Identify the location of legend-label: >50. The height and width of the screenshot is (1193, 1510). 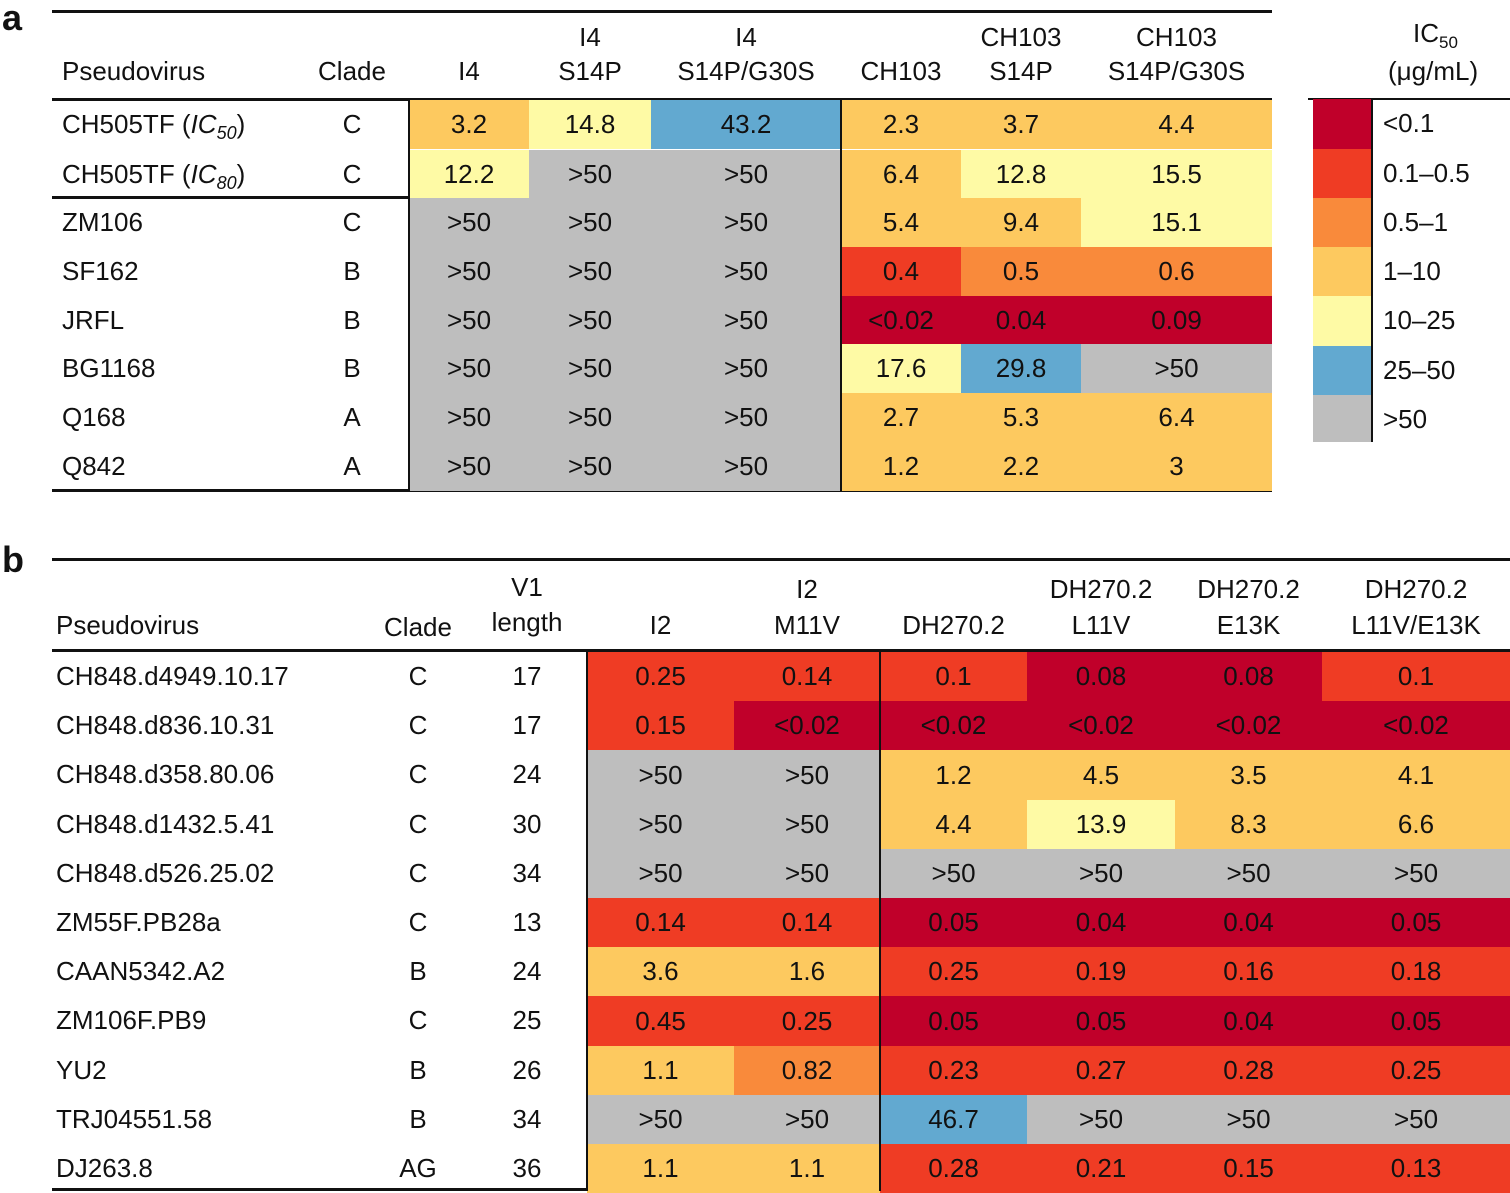
(1405, 419).